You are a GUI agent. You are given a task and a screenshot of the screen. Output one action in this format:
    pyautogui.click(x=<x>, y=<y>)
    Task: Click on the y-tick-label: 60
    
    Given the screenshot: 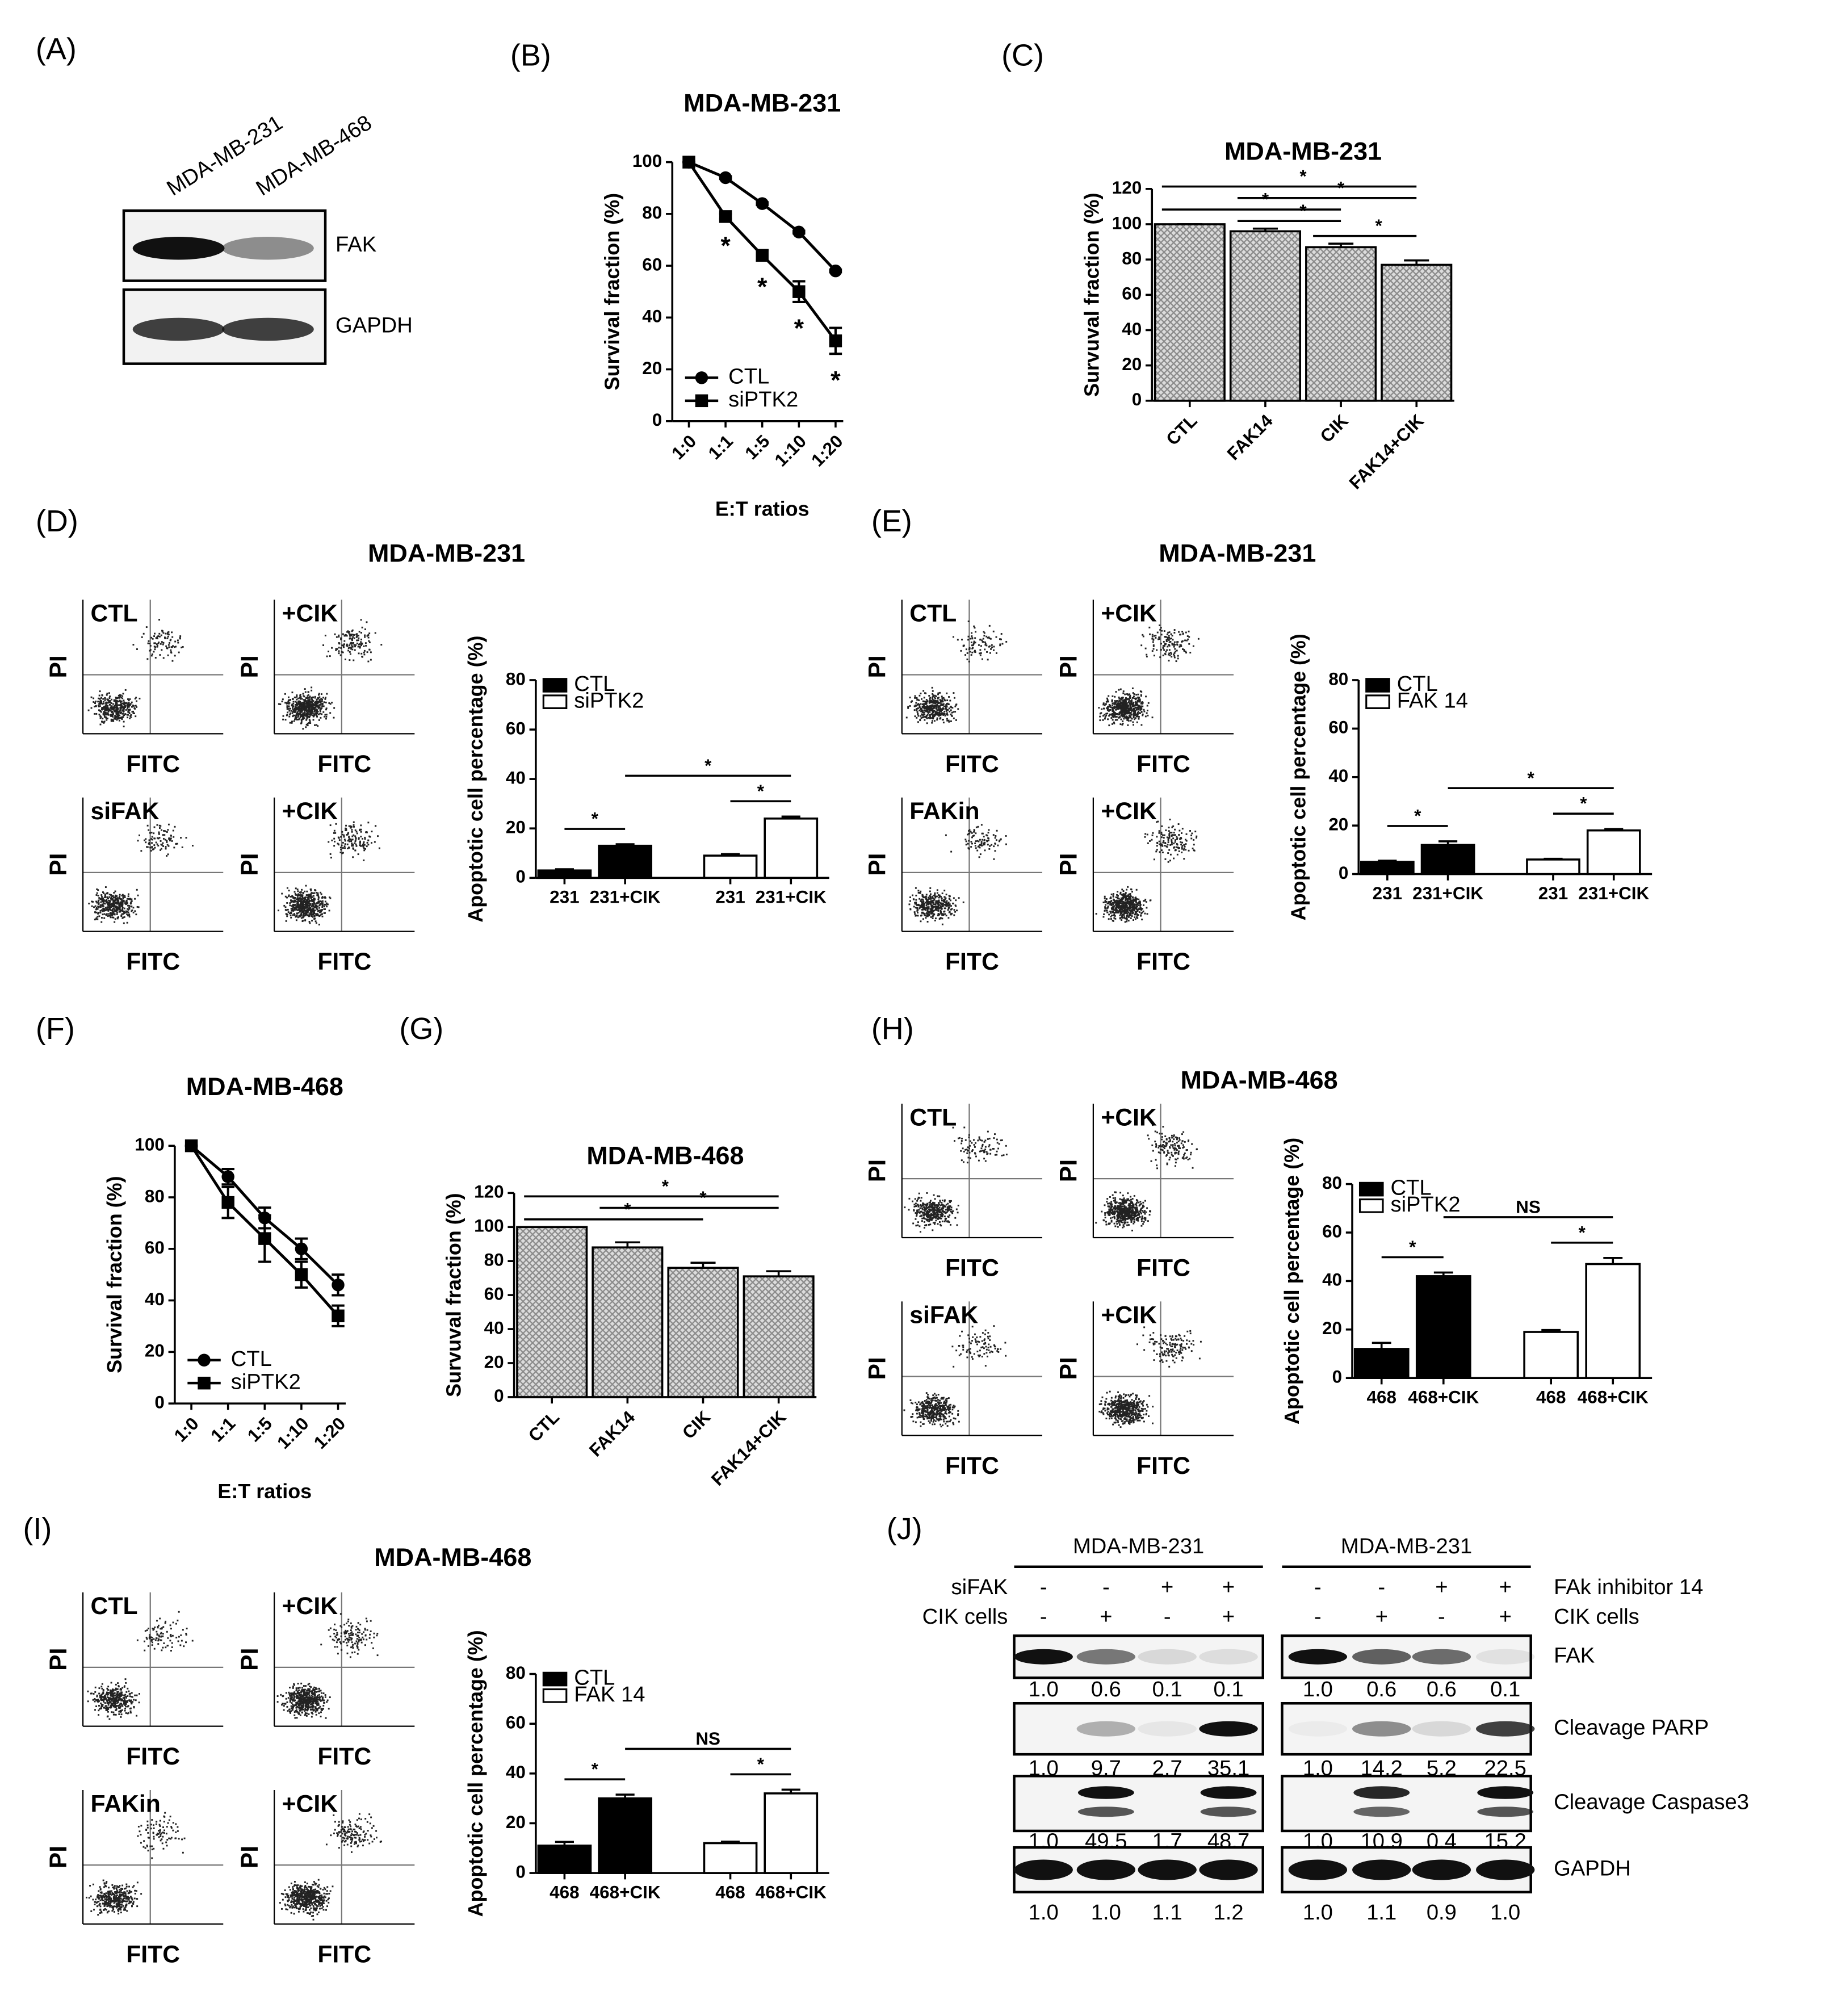 What is the action you would take?
    pyautogui.click(x=516, y=1723)
    